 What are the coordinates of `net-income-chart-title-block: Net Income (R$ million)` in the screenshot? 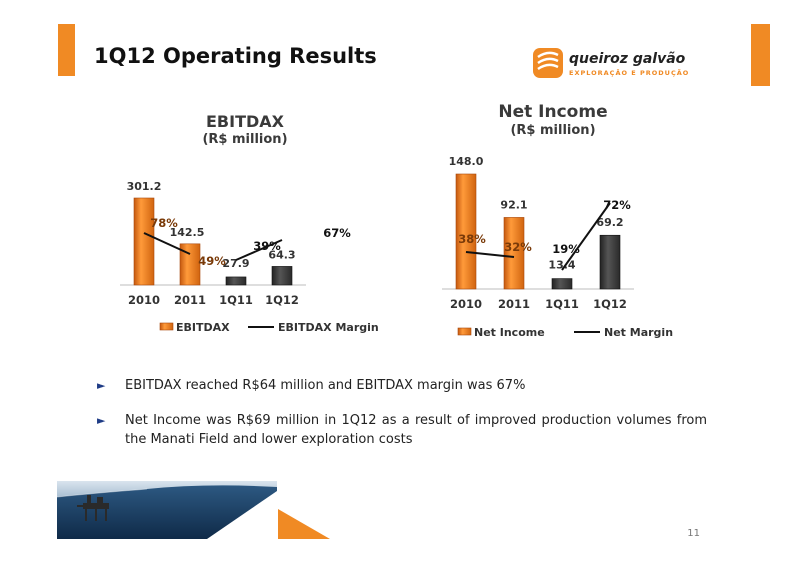 It's located at (553, 120).